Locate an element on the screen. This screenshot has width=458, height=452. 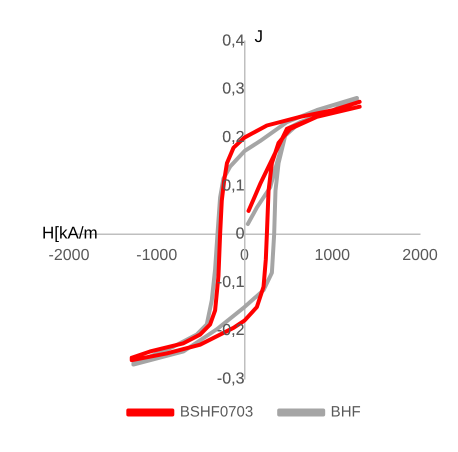
x-tick-label: 2000 is located at coordinates (420, 255).